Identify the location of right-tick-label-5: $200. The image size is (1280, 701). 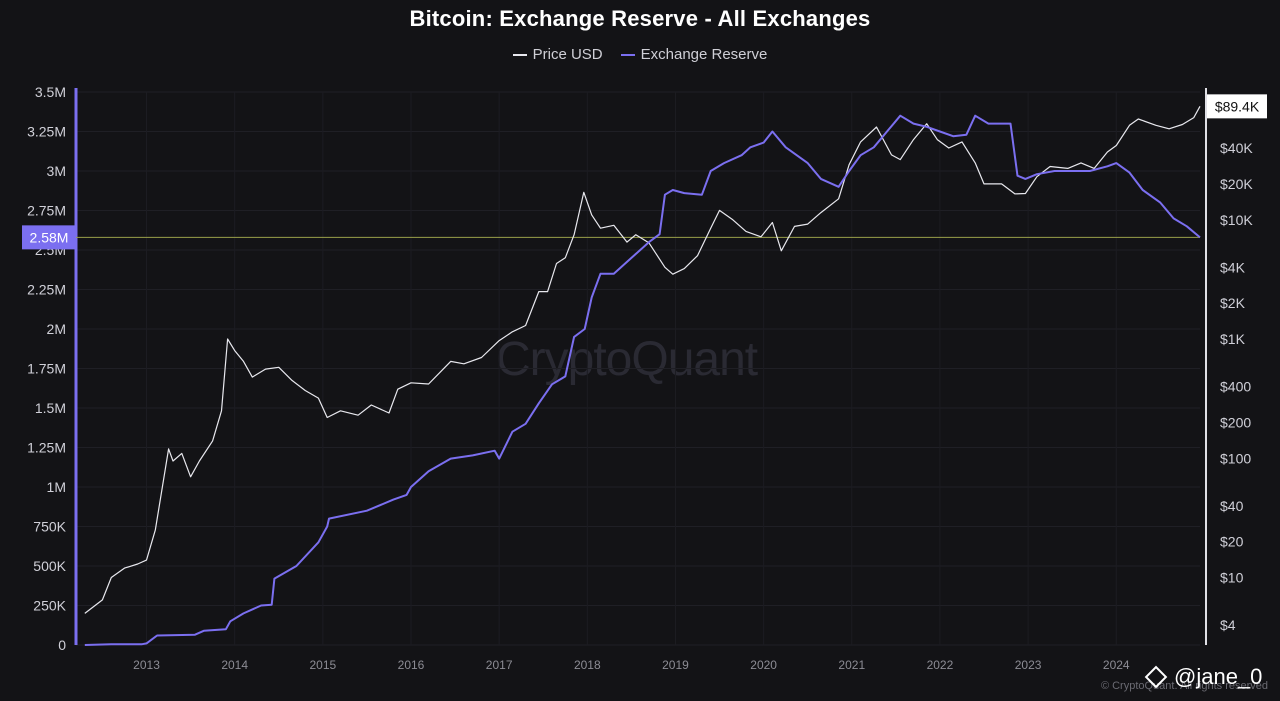
(1235, 422).